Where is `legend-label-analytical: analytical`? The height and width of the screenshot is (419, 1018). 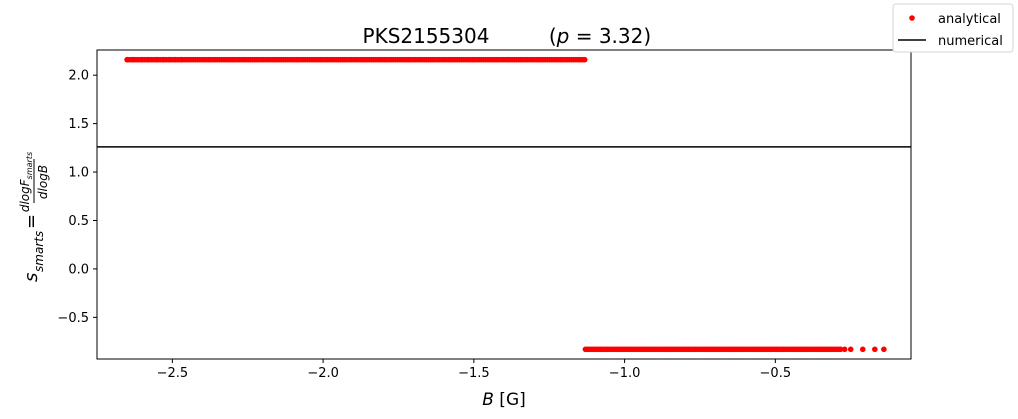
legend-label-analytical: analytical is located at coordinates (969, 19).